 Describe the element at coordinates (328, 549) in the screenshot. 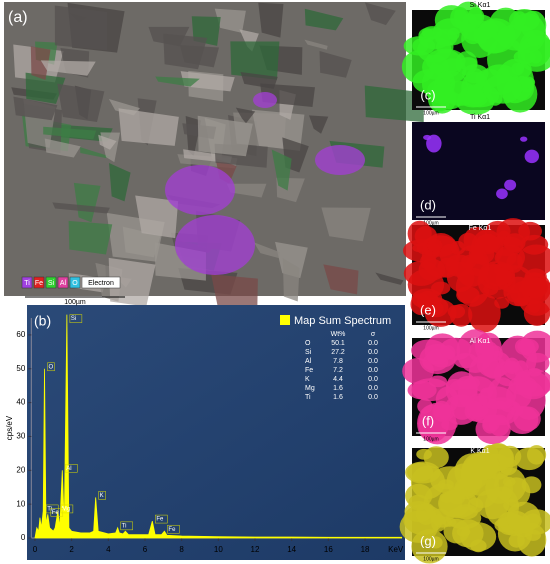

I see `x-tick-label: 16` at that location.